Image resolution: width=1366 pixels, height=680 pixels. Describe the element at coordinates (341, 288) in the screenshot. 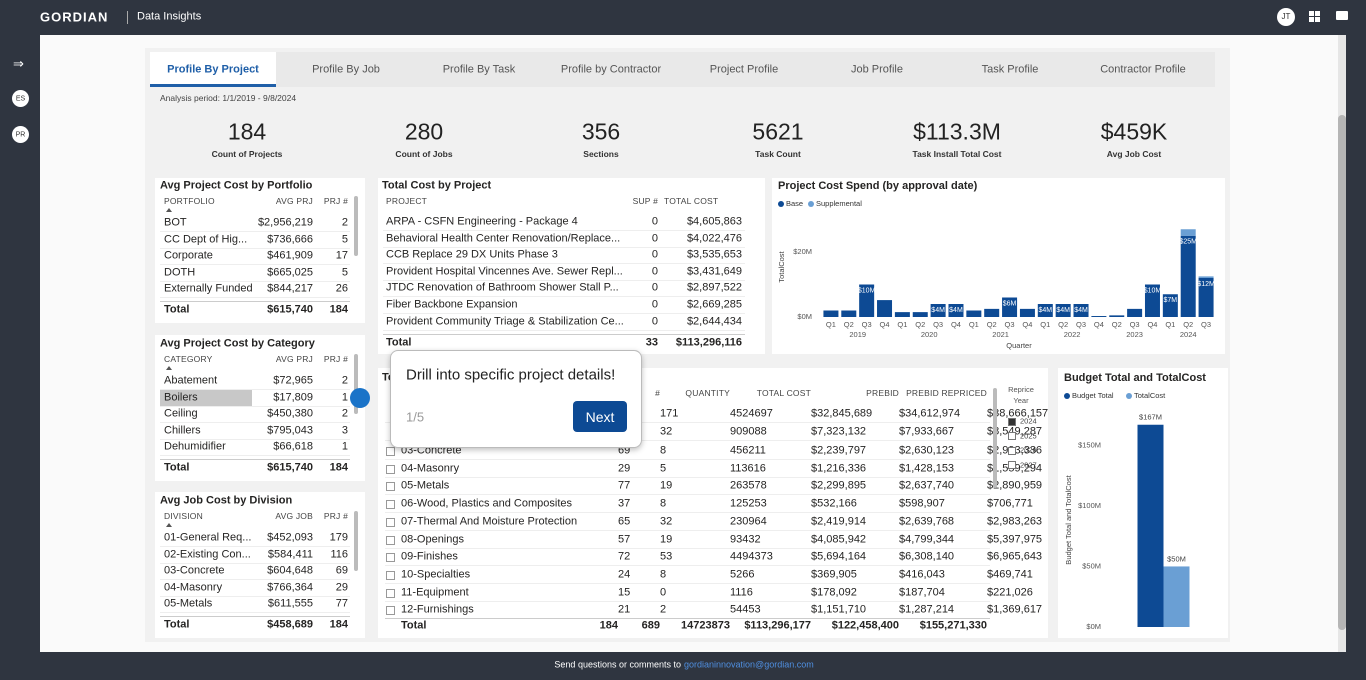

I see `table-cell: 26` at that location.